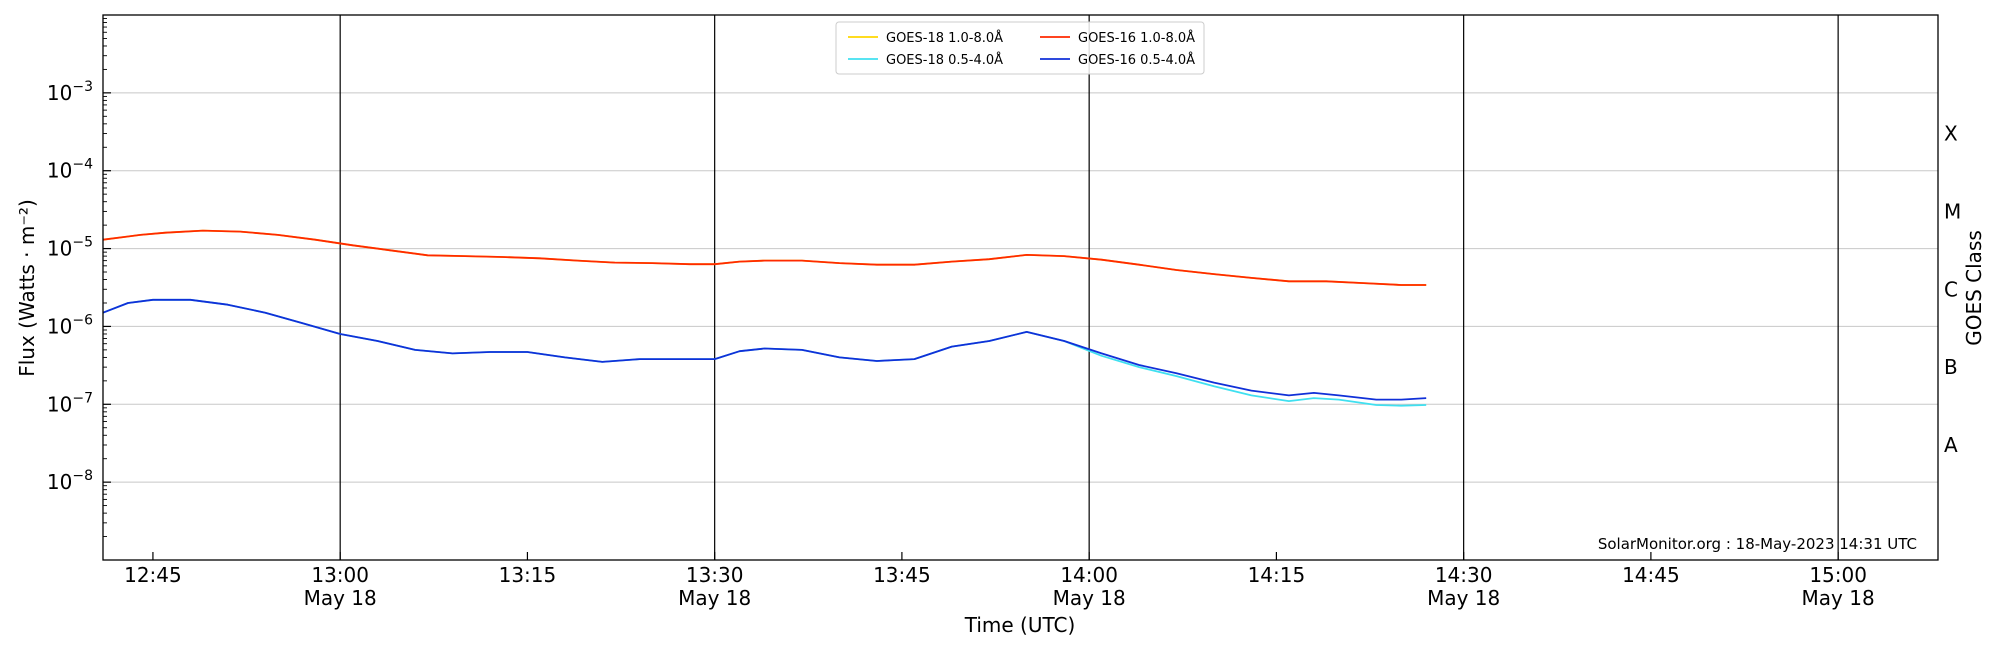  I want to click on y-axis-ticks: 10⁻⁸ 10⁻⁷ 10⁻⁶ 10⁻⁵ 10⁻⁴ 10⁻³, so click(79, 278).